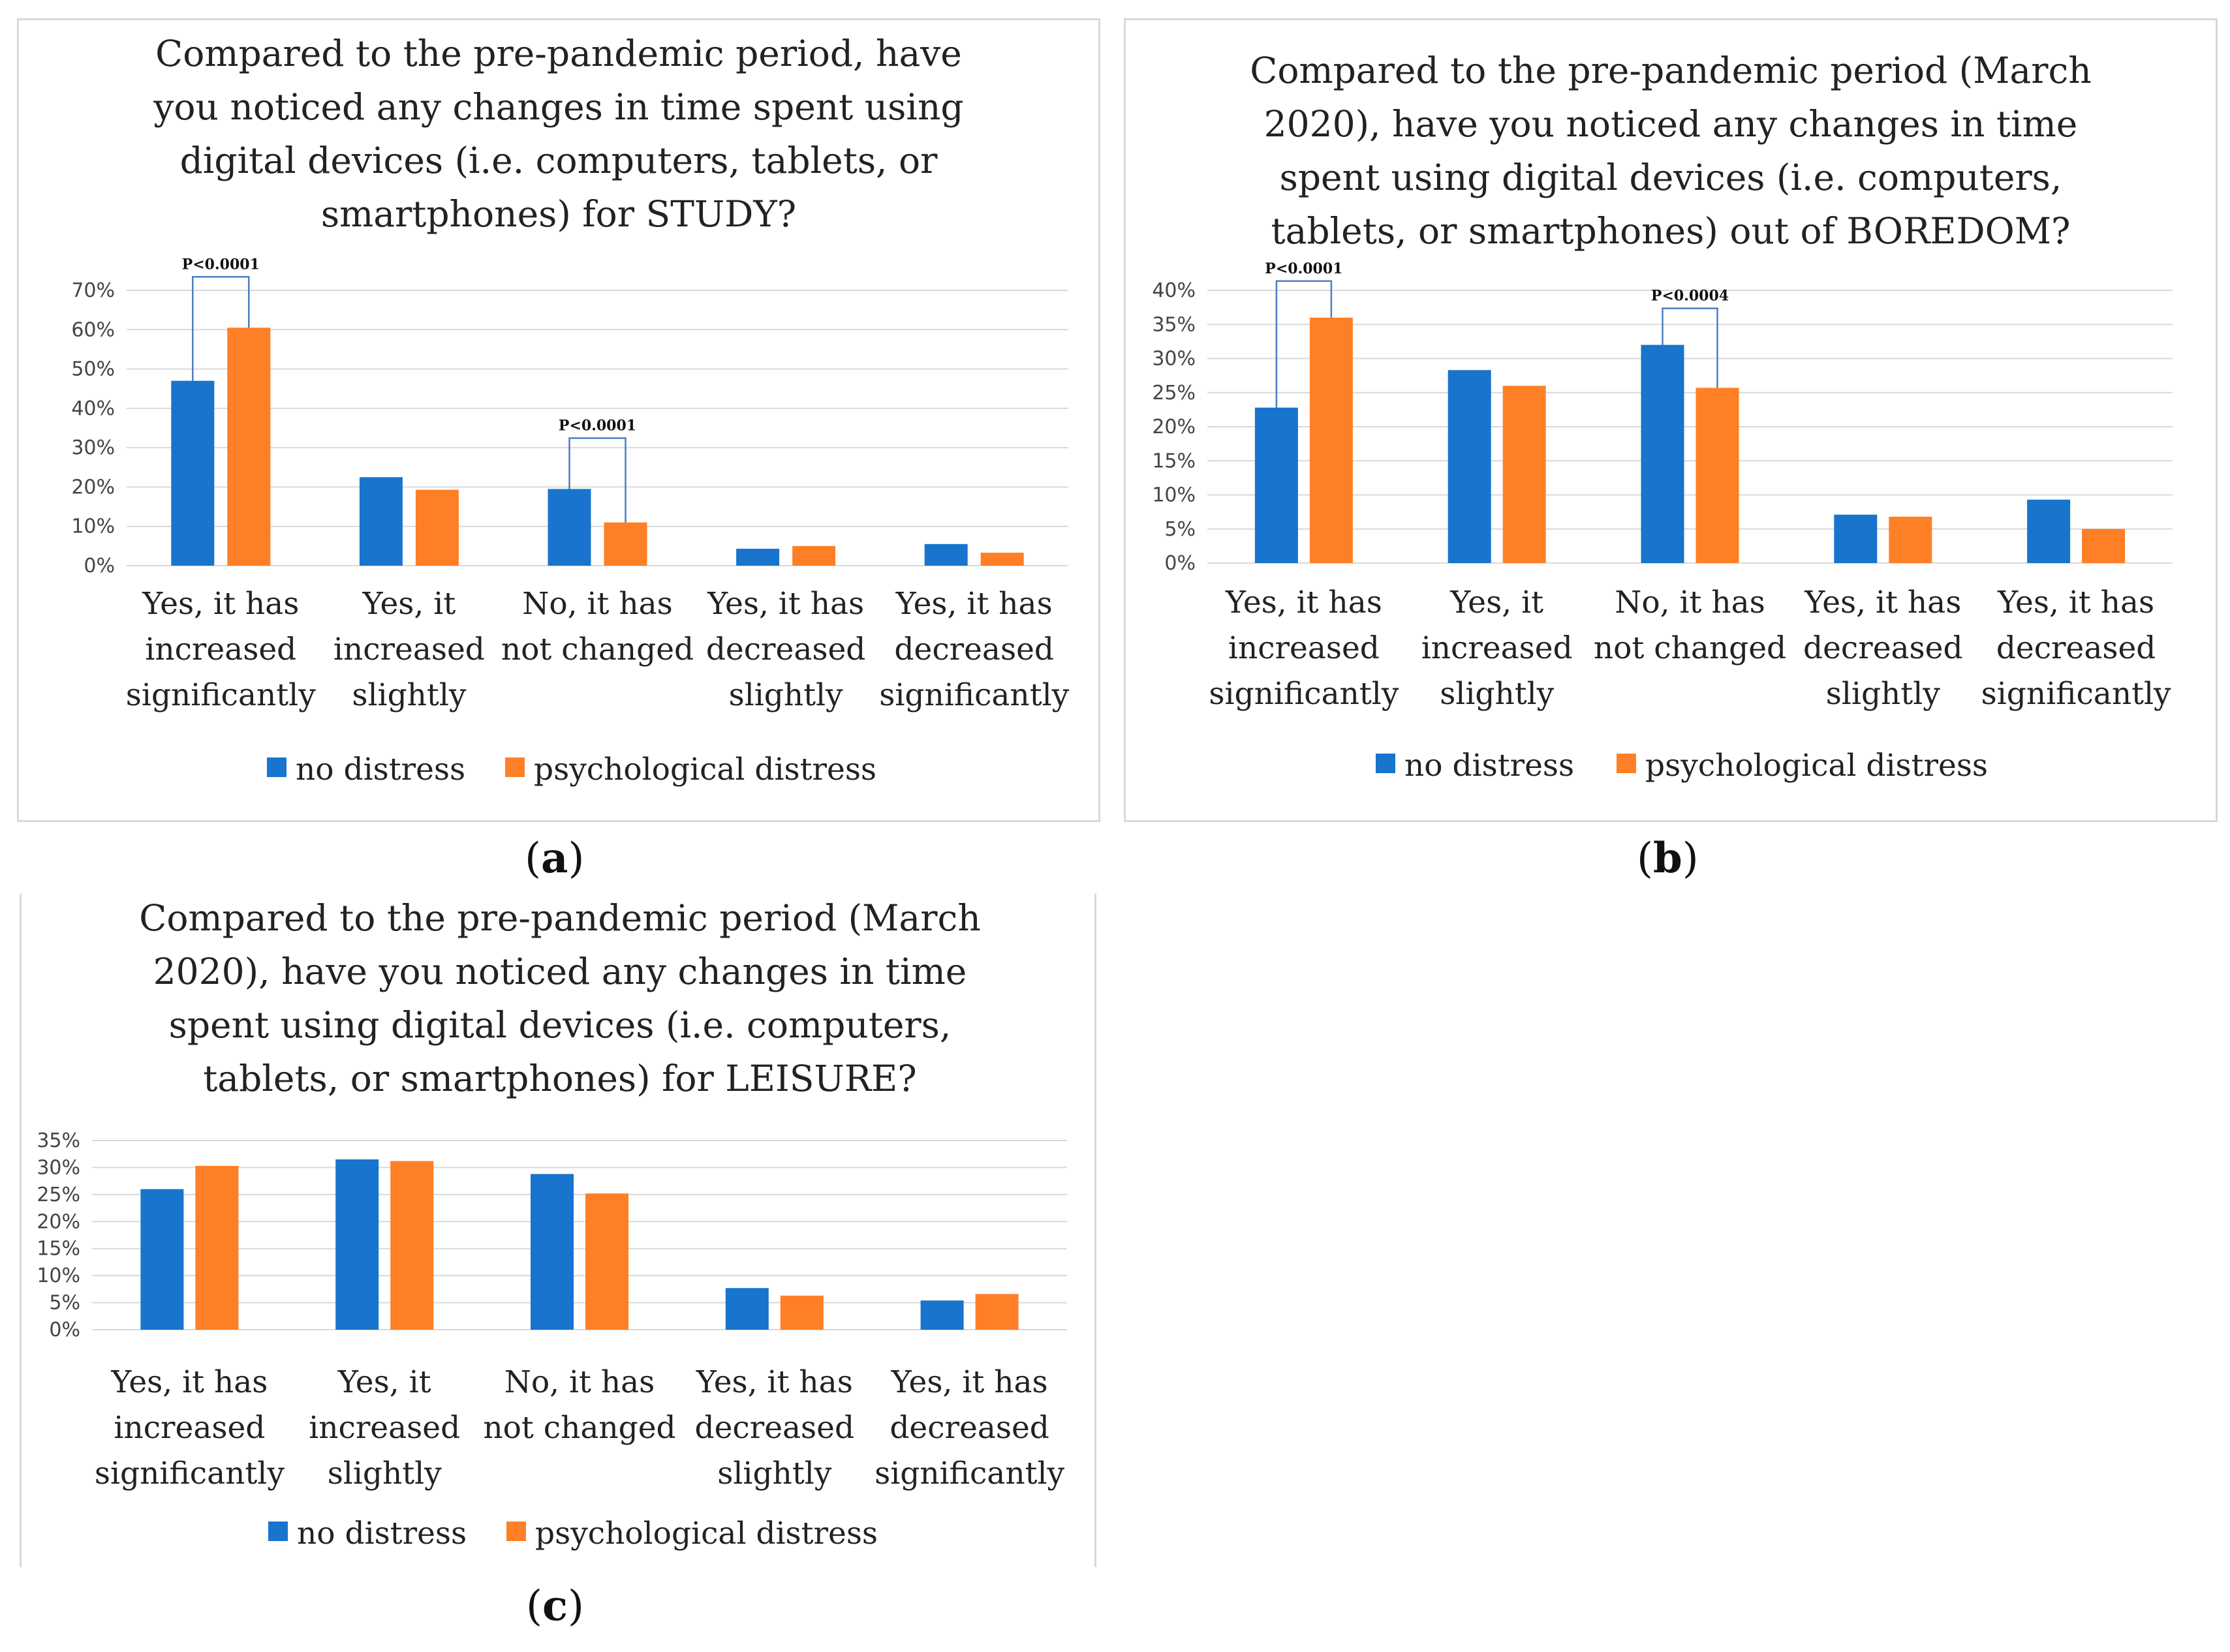 The width and height of the screenshot is (2230, 1652). Describe the element at coordinates (579, 1428) in the screenshot. I see `category-label-line: not changed` at that location.